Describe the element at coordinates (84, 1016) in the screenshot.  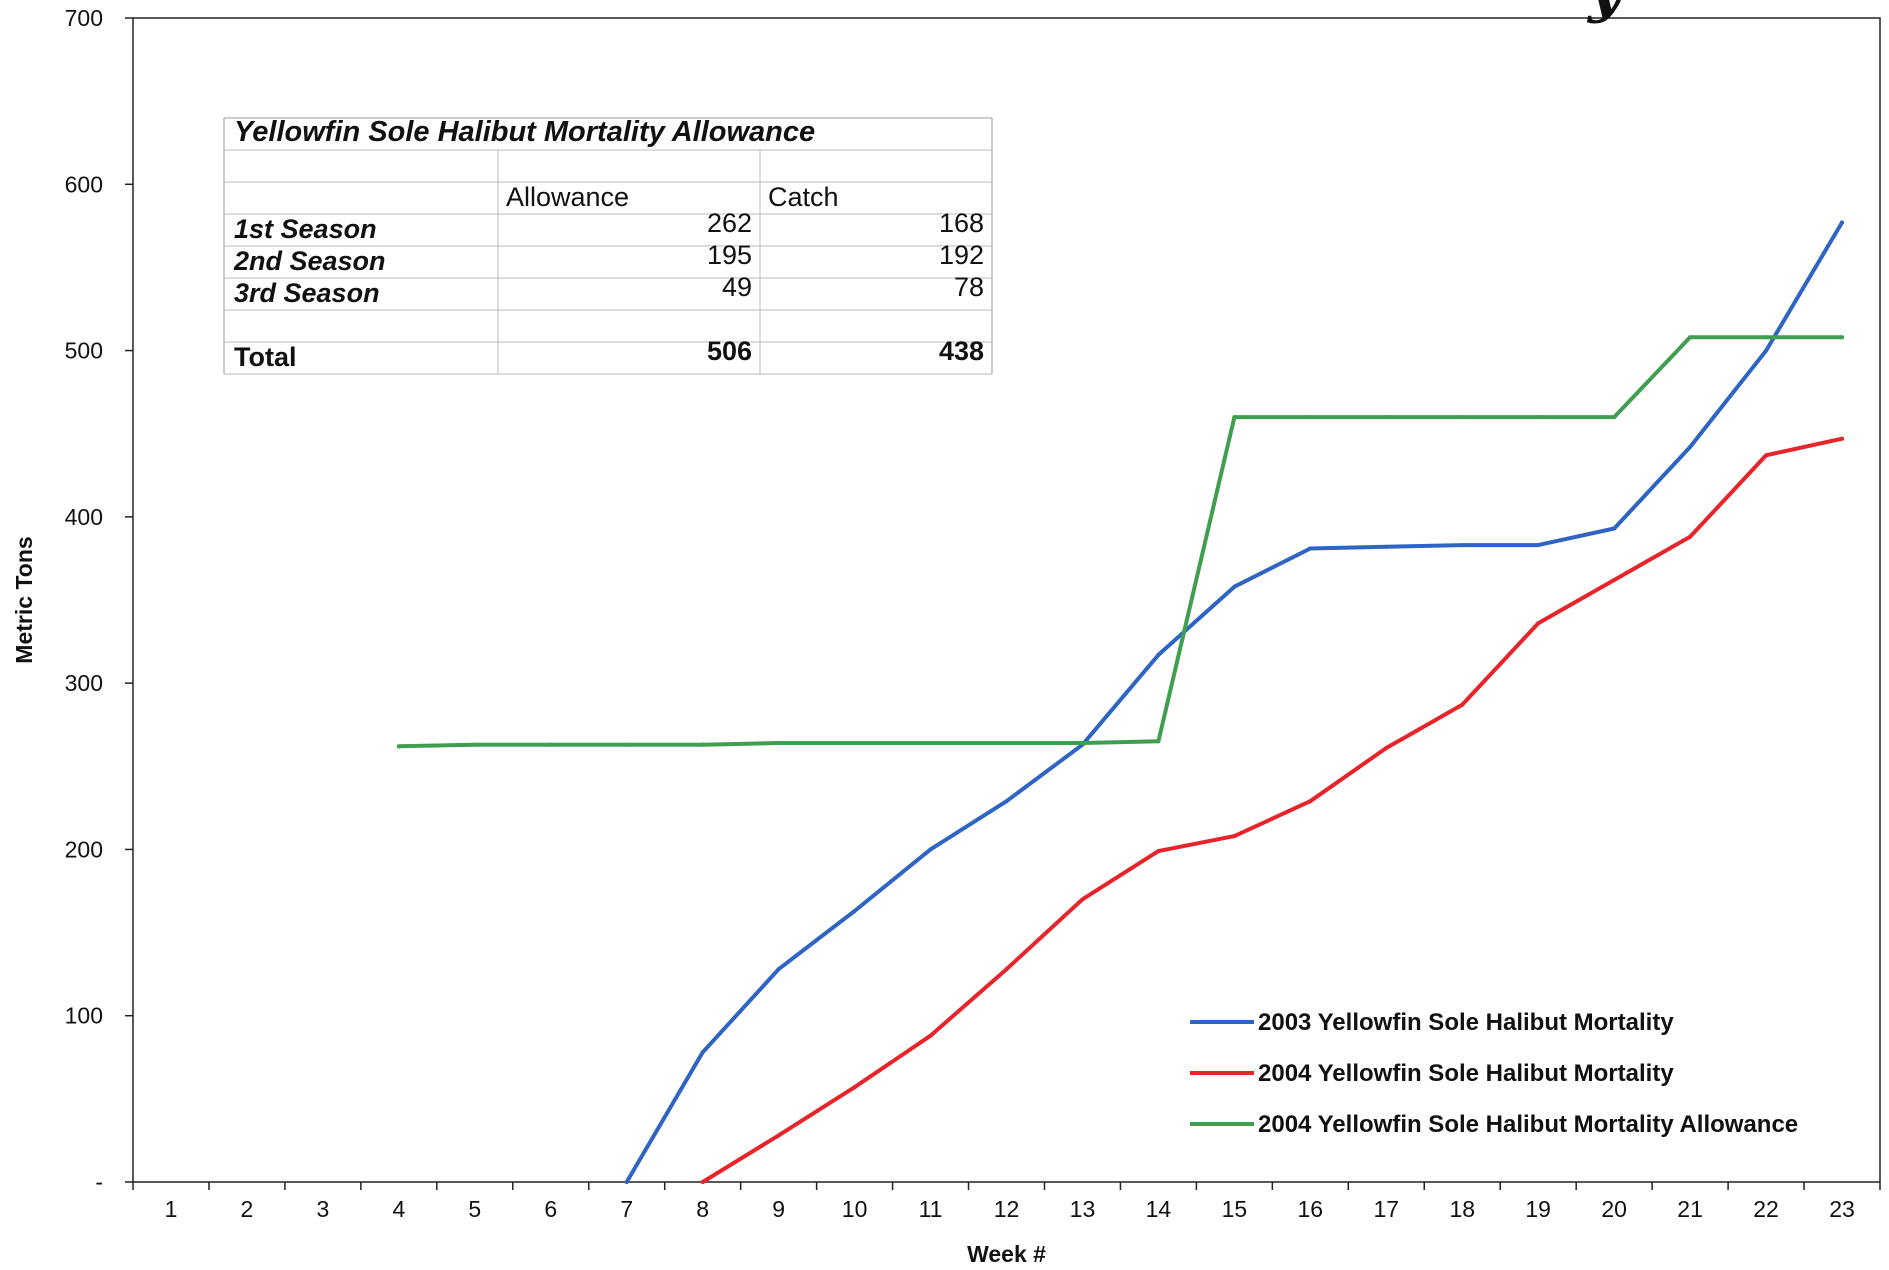
I see `y-tick-label: 100` at that location.